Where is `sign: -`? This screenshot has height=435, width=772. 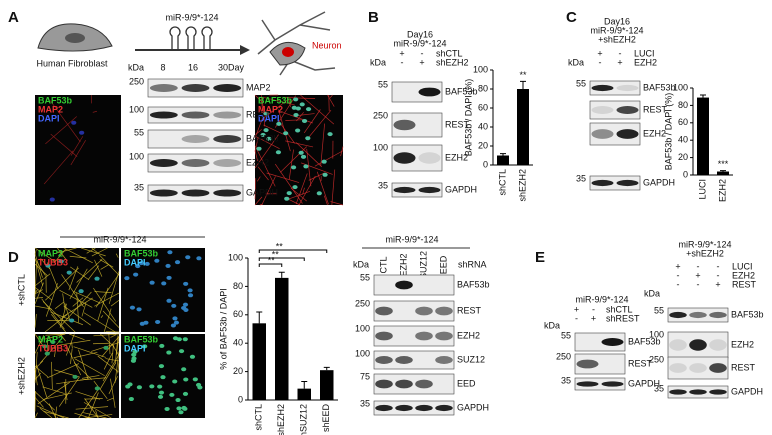
sign: - is located at coordinates (678, 284).